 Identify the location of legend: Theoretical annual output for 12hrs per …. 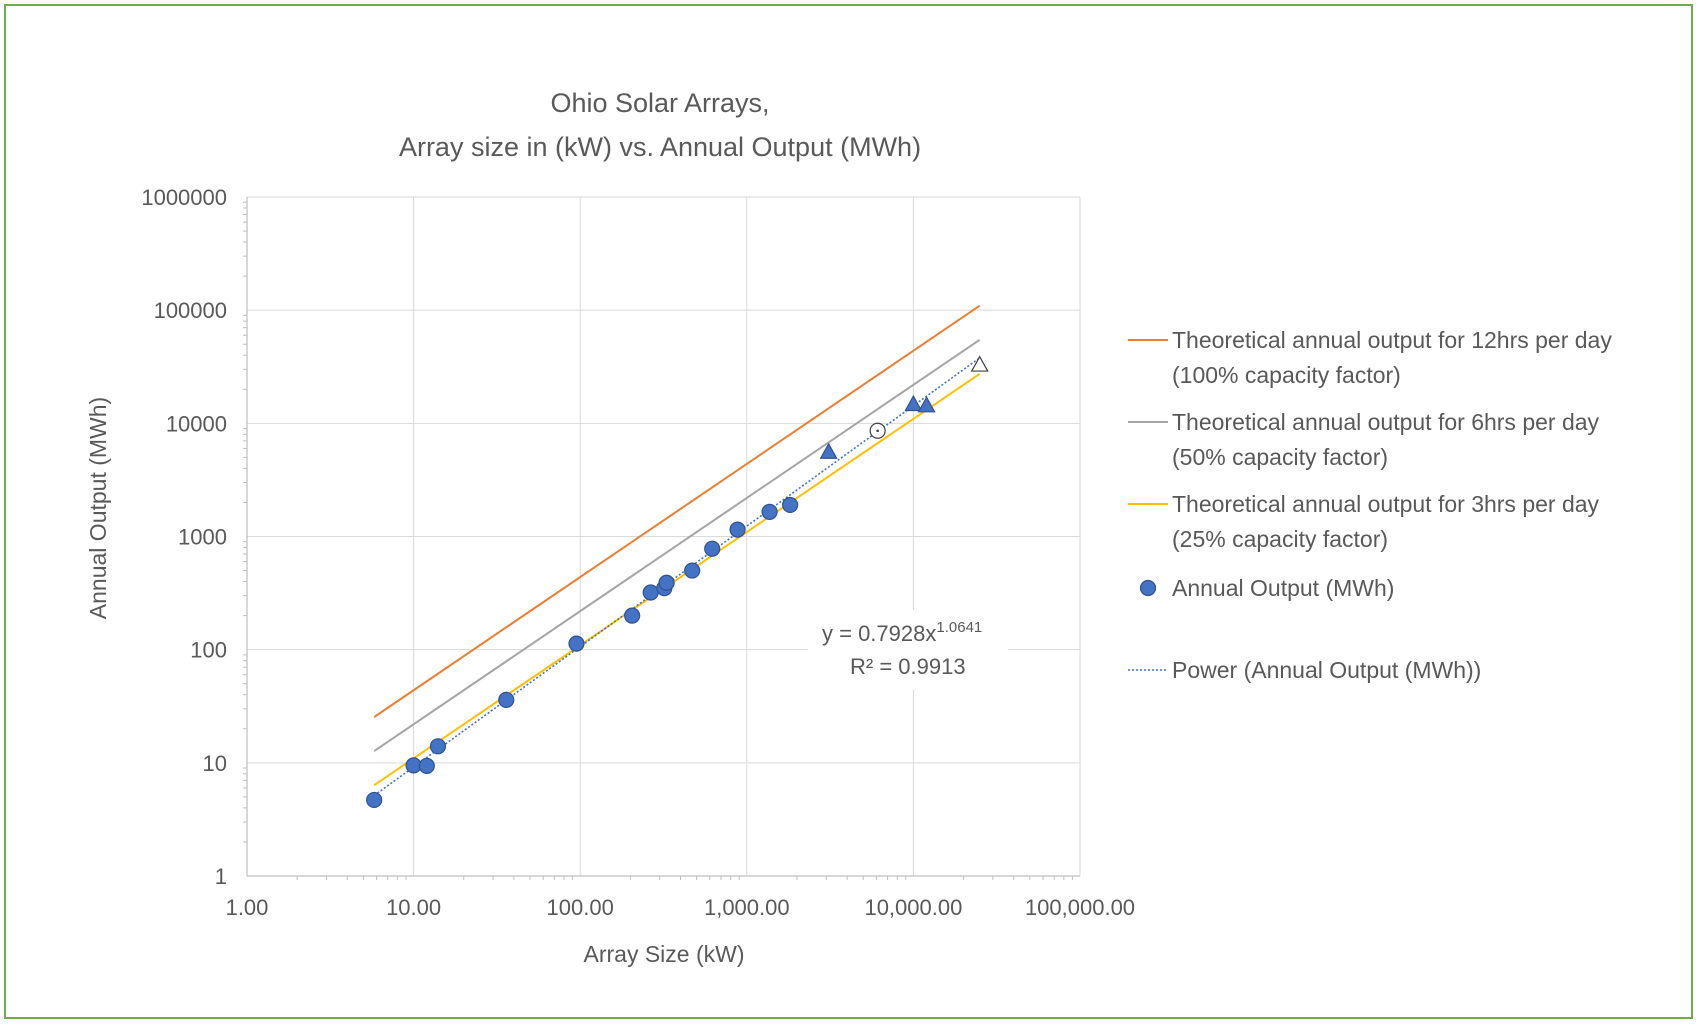
(1370, 505).